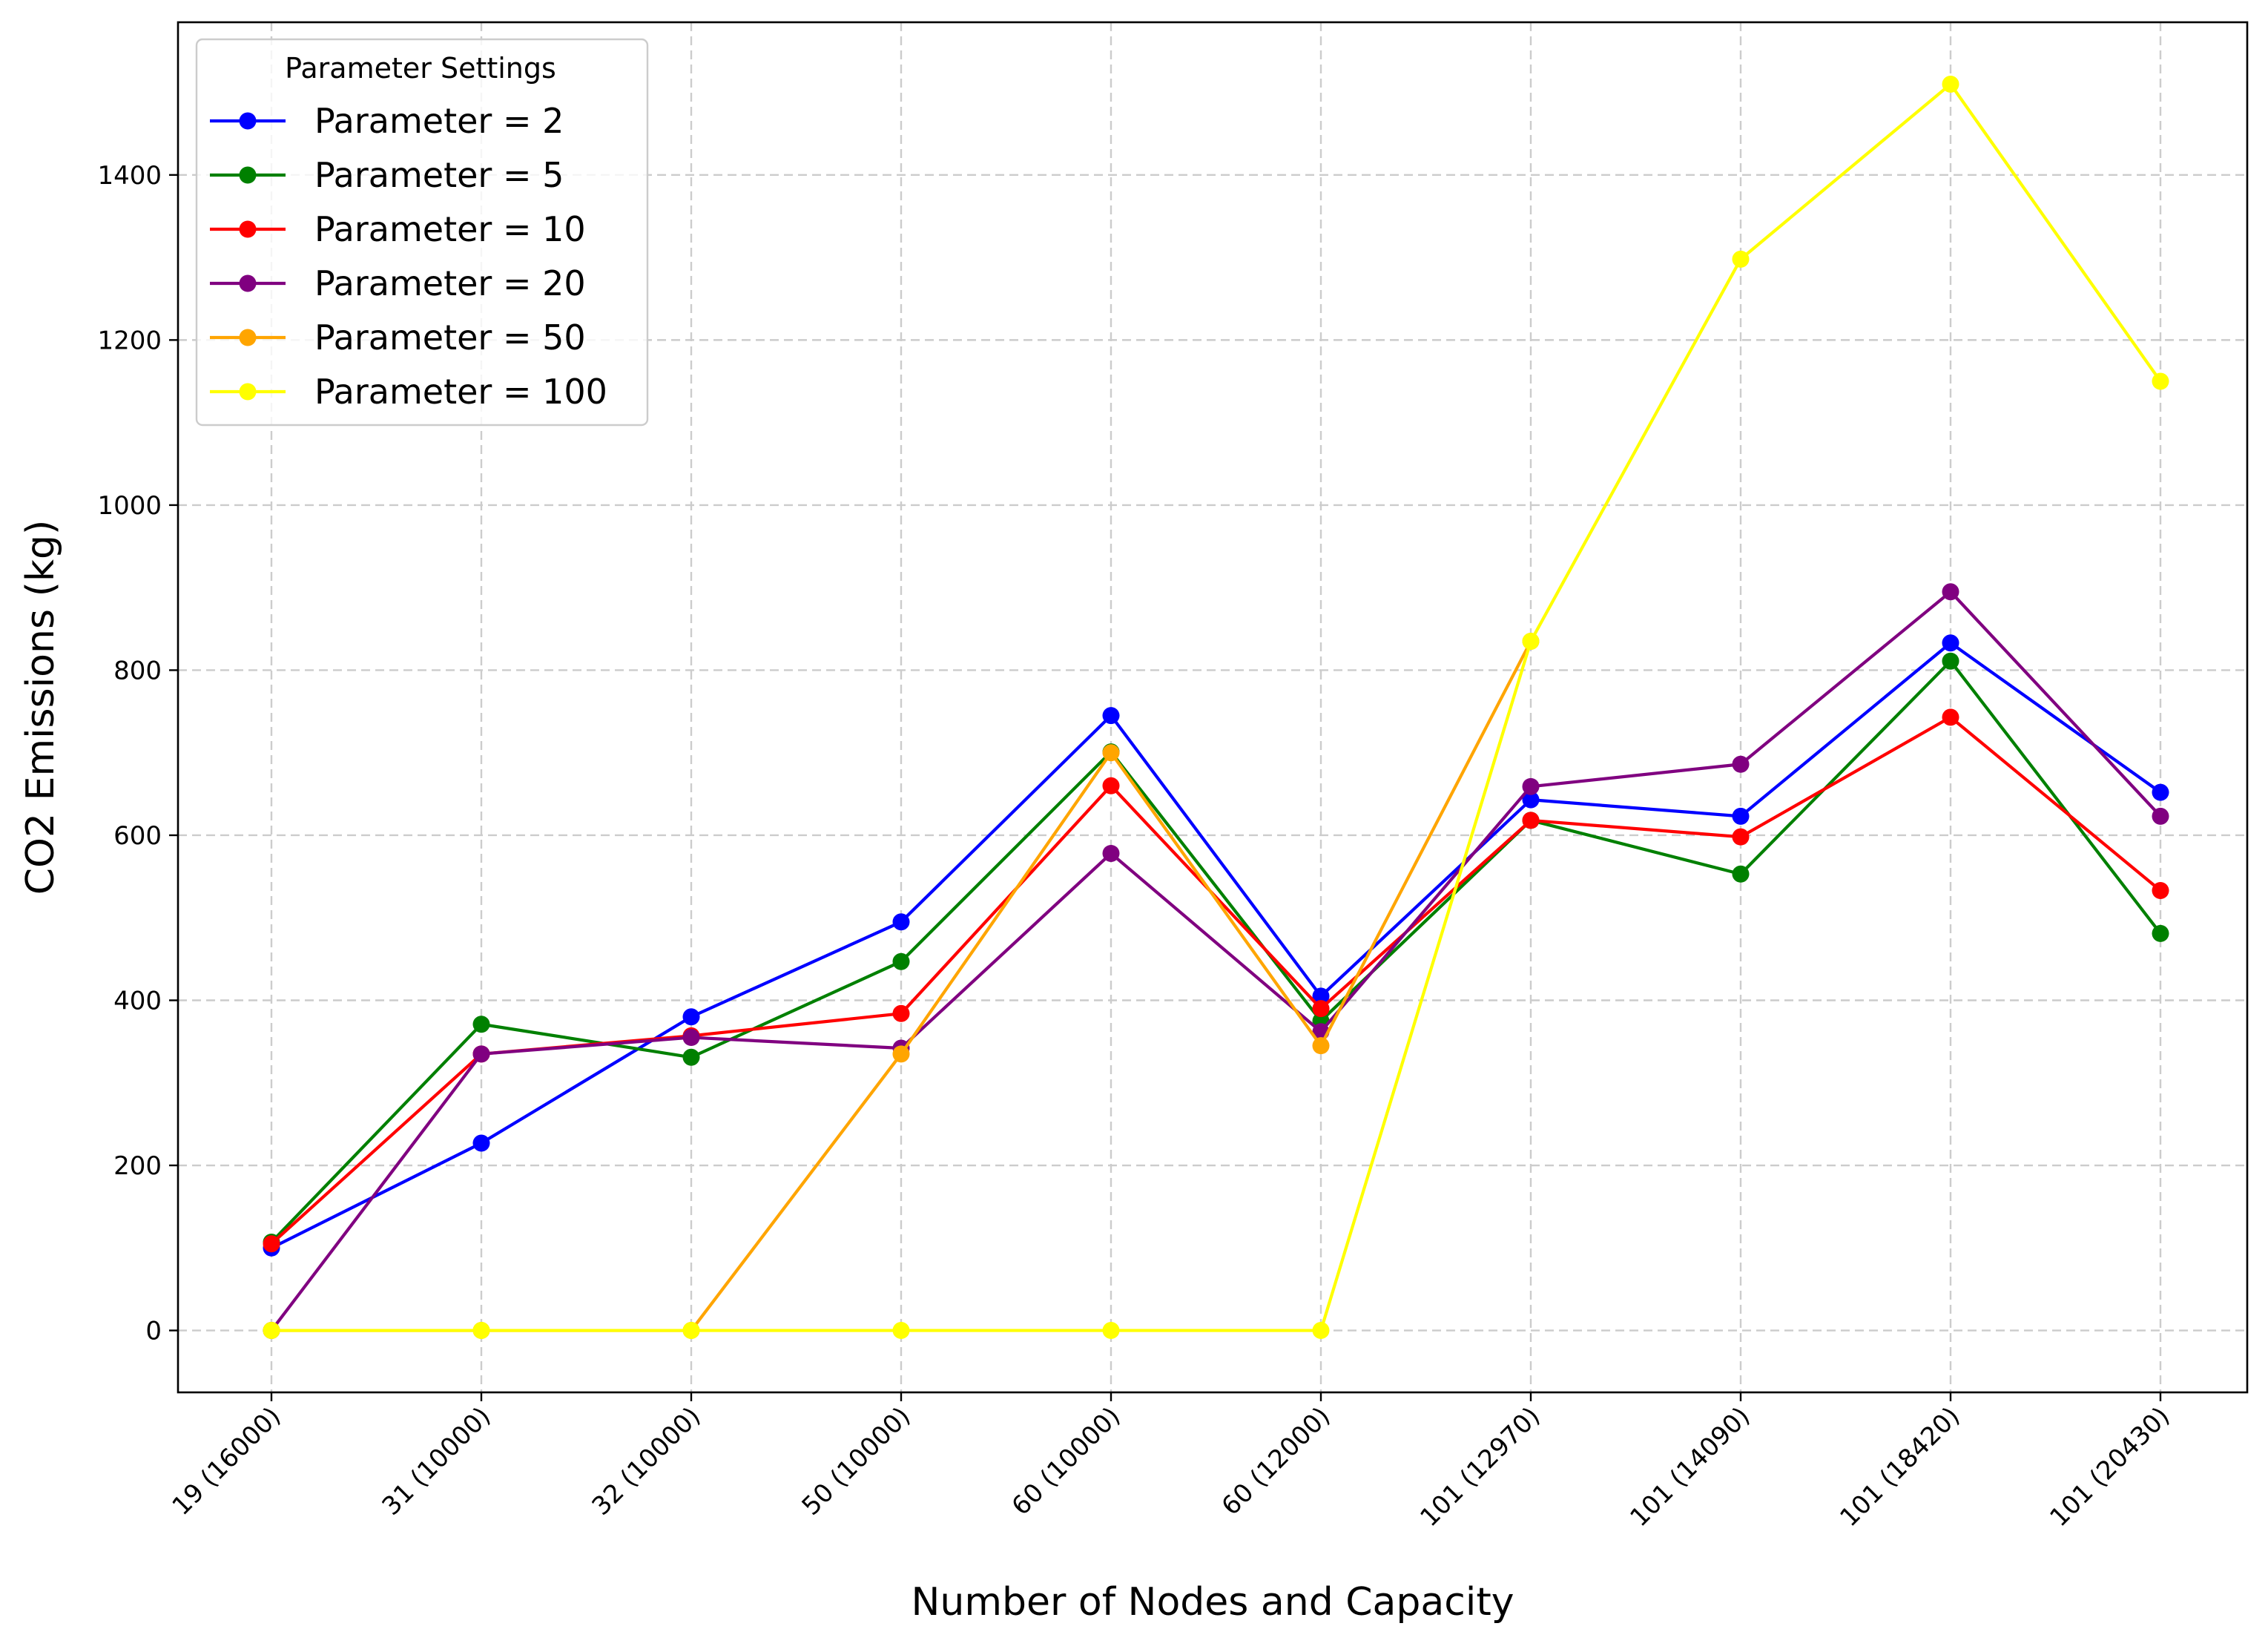  What do you see at coordinates (450, 337) in the screenshot?
I see `legend-label: Parameter = 50` at bounding box center [450, 337].